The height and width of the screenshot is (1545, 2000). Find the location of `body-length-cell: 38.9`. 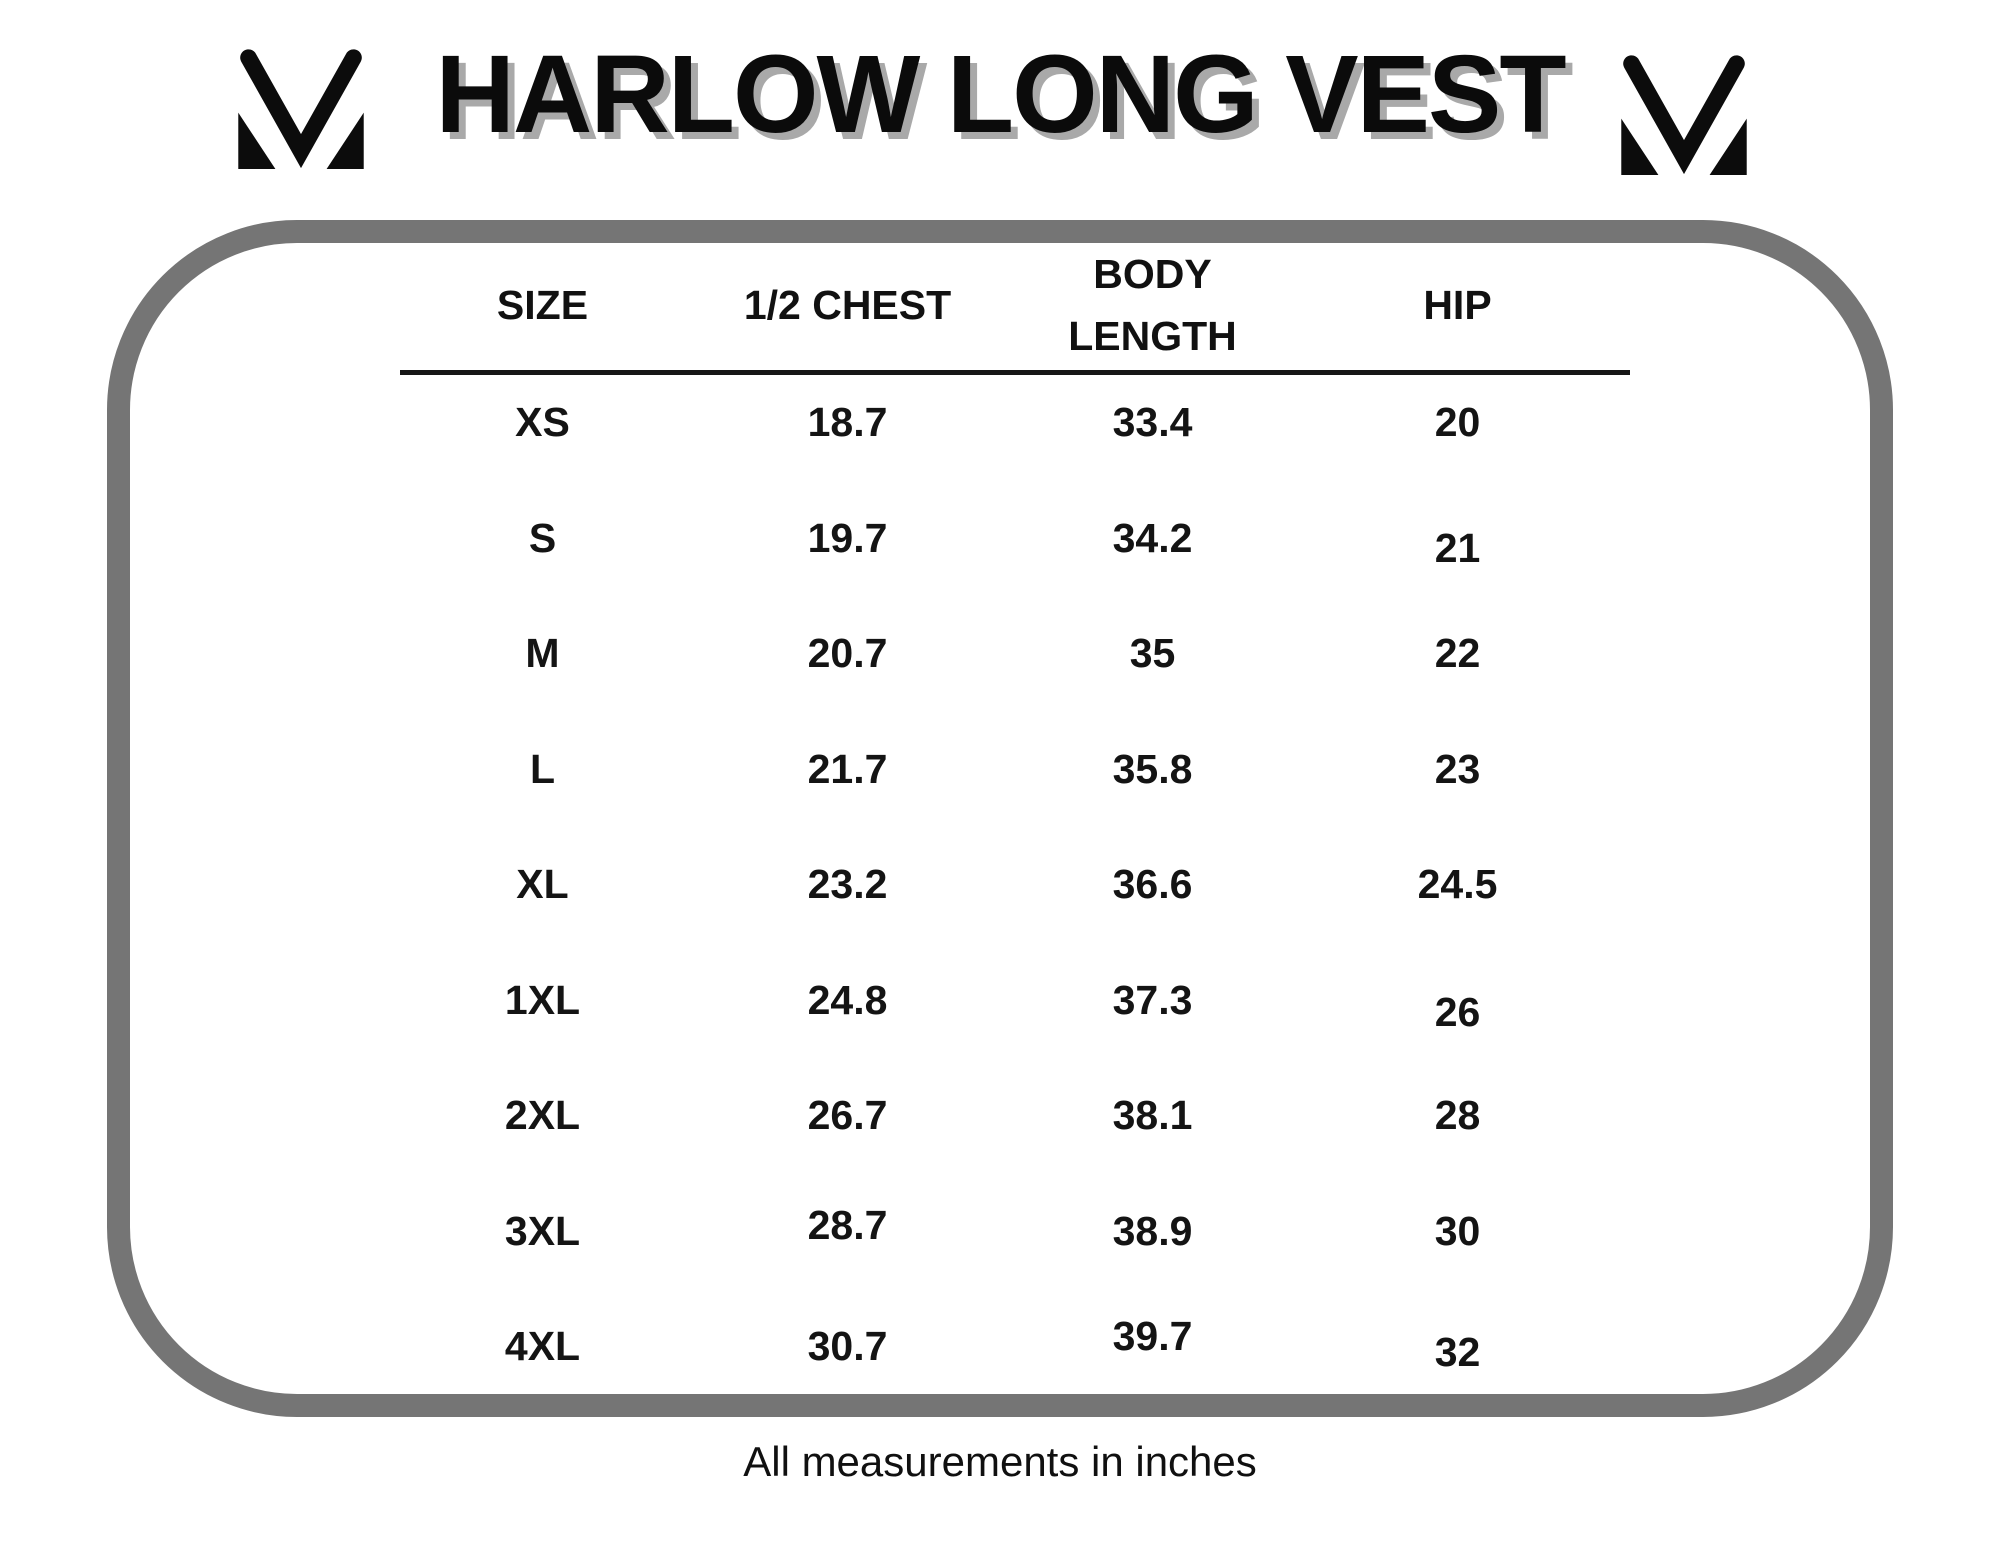

body-length-cell: 38.9 is located at coordinates (1152, 1230).